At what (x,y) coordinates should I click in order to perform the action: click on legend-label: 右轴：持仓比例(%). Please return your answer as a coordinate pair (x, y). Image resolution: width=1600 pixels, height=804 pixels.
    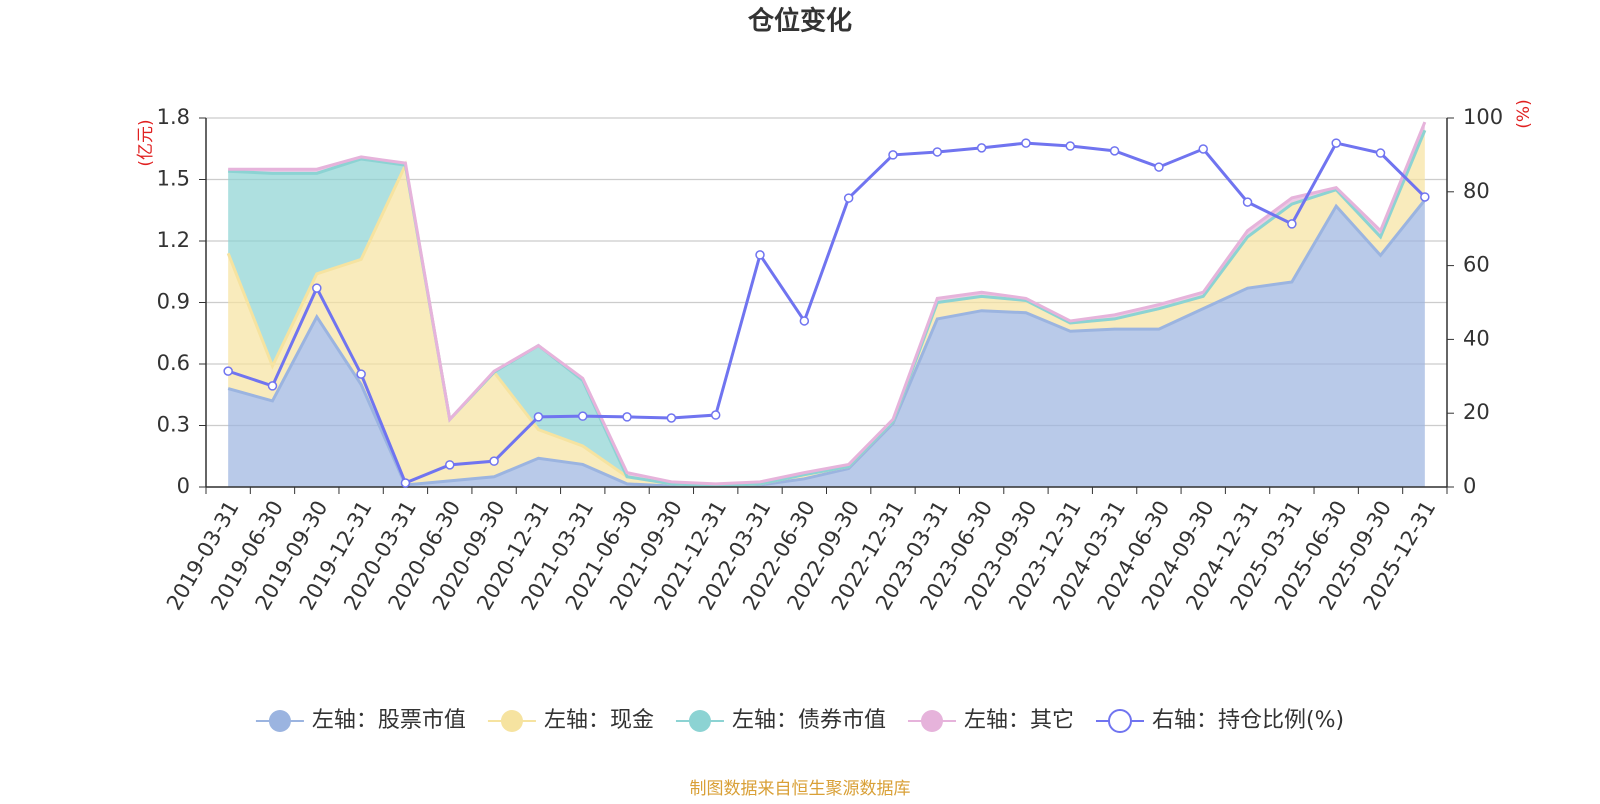
    Looking at the image, I should click on (1248, 720).